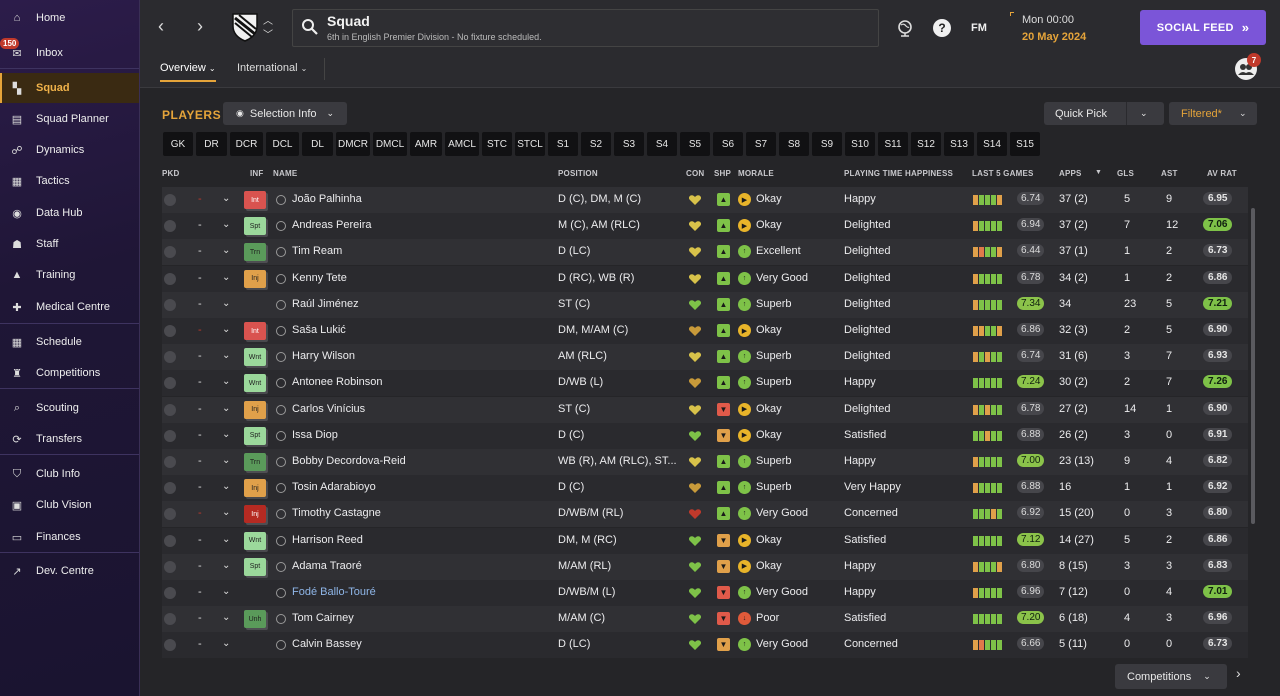 This screenshot has height=696, width=1280. What do you see at coordinates (563, 144) in the screenshot?
I see `position-filter-s1: S1` at bounding box center [563, 144].